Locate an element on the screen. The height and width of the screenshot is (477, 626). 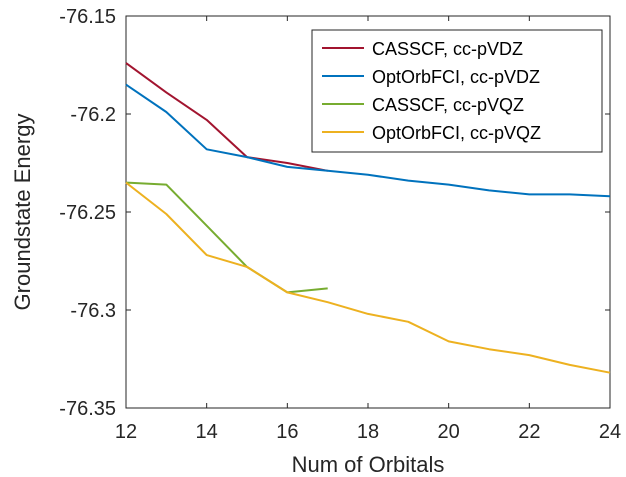
x-axis-label: Num of Orbitals is located at coordinates (368, 464).